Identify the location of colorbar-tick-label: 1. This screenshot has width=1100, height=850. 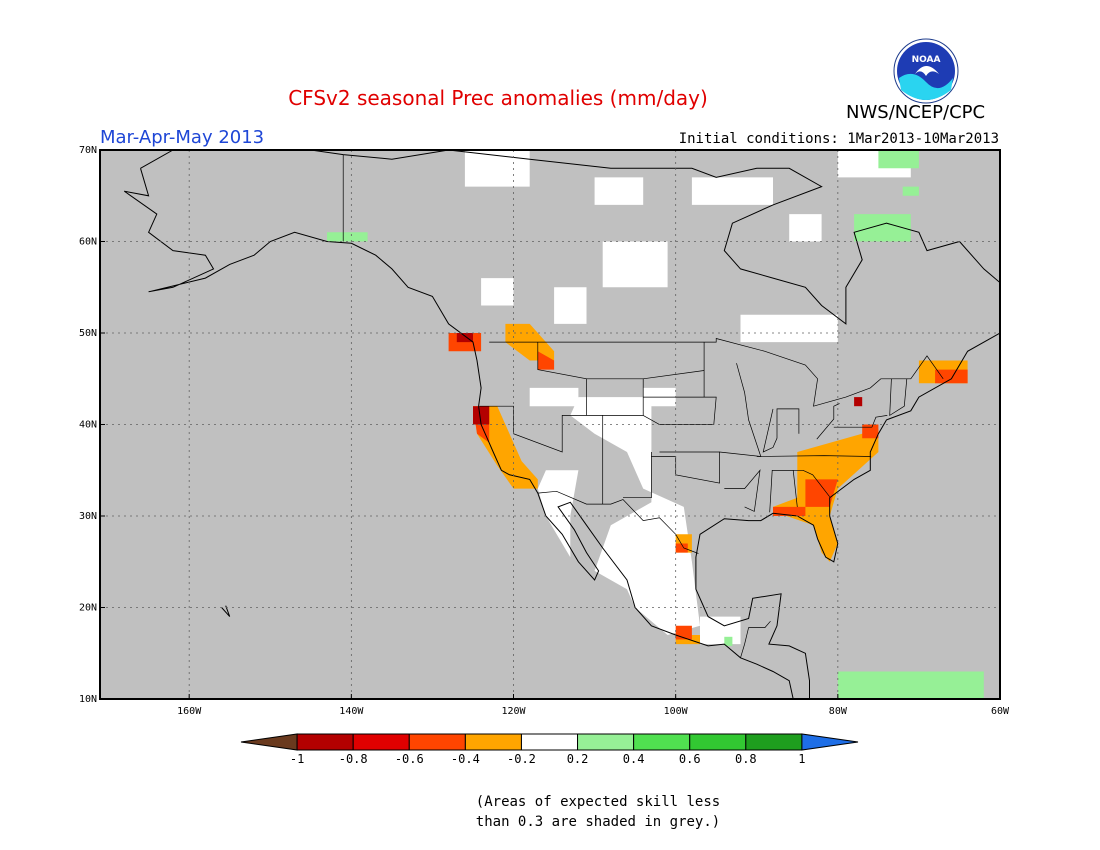
(801, 759).